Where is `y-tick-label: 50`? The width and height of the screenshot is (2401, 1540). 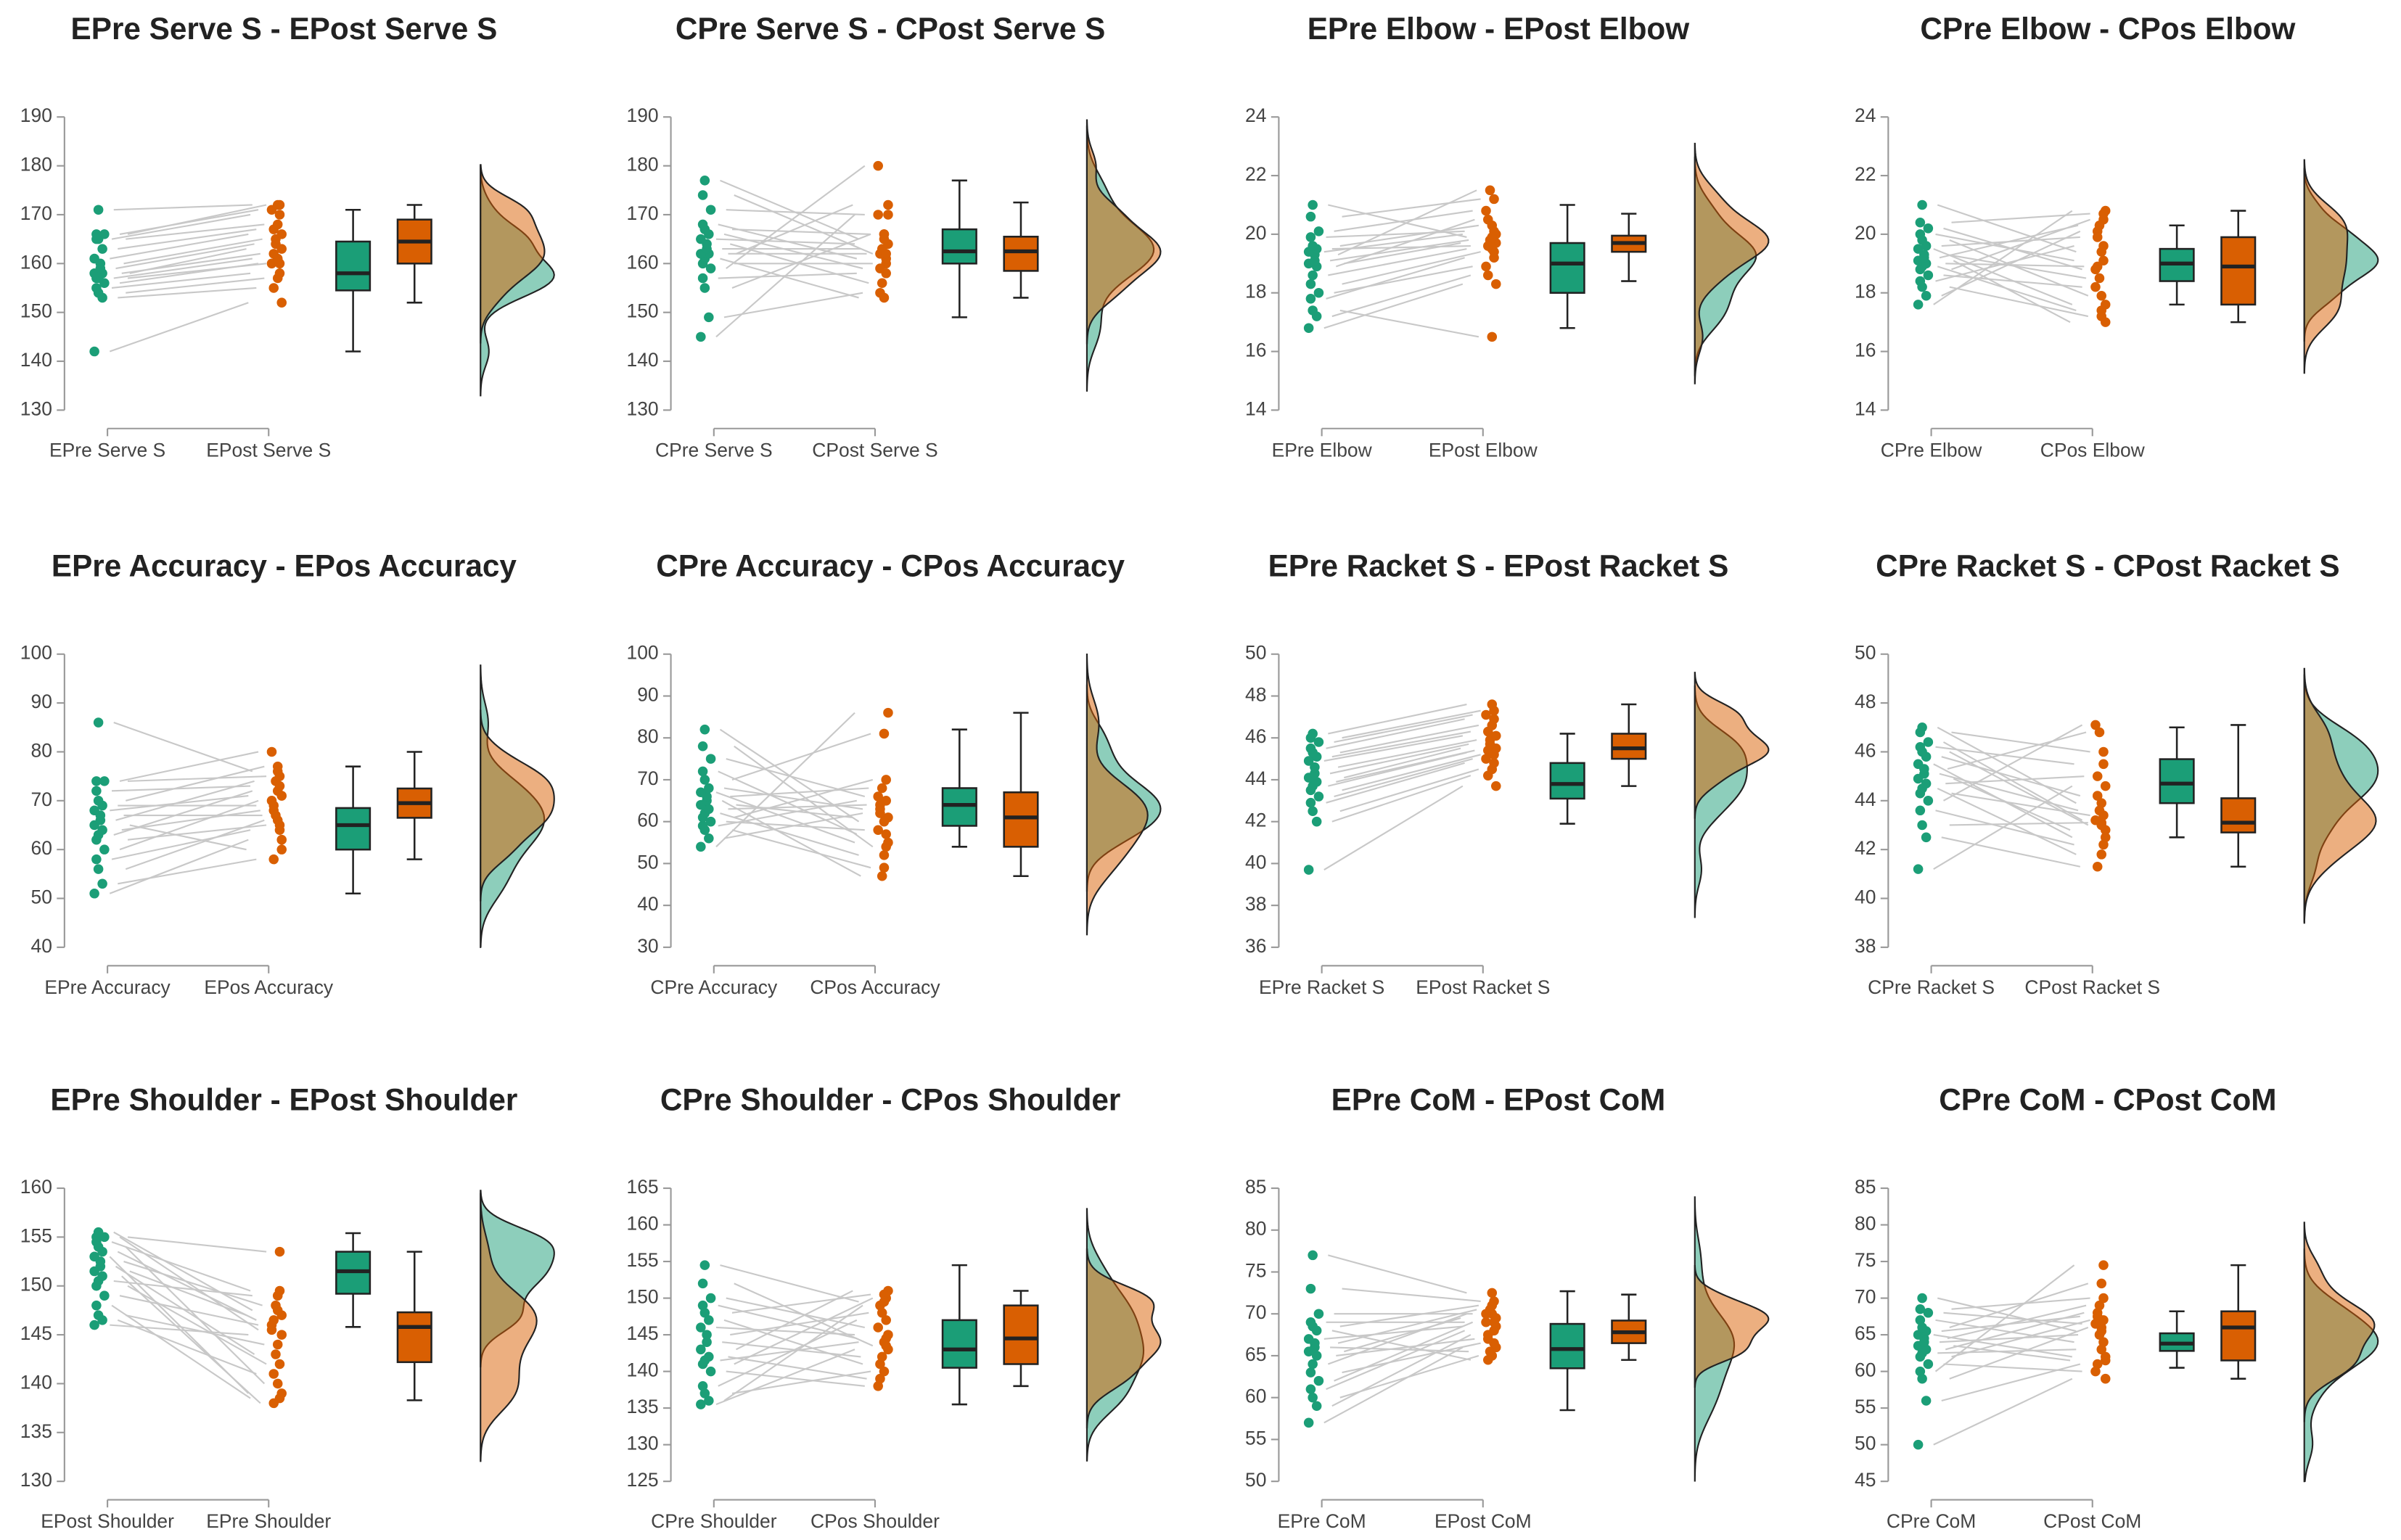 y-tick-label: 50 is located at coordinates (1255, 653).